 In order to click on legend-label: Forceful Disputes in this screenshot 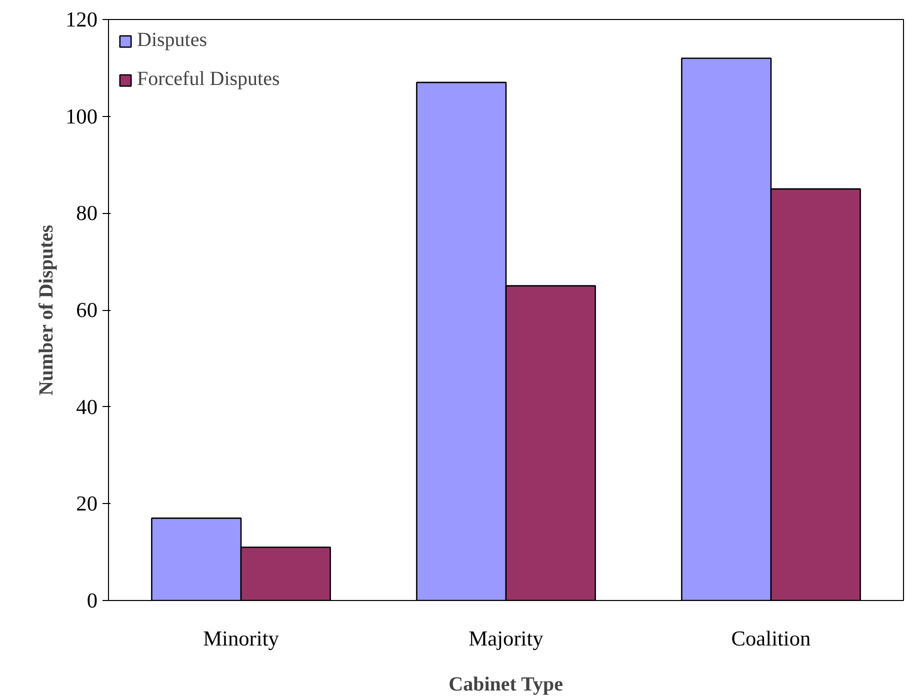, I will do `click(208, 79)`.